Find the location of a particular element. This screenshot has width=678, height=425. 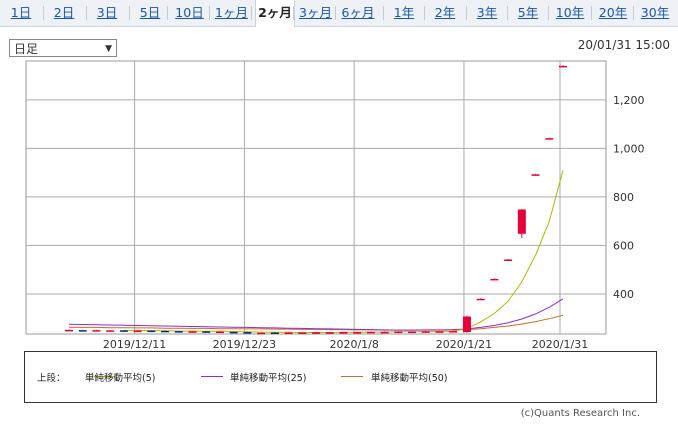

series-line-sma25 is located at coordinates (316, 314).